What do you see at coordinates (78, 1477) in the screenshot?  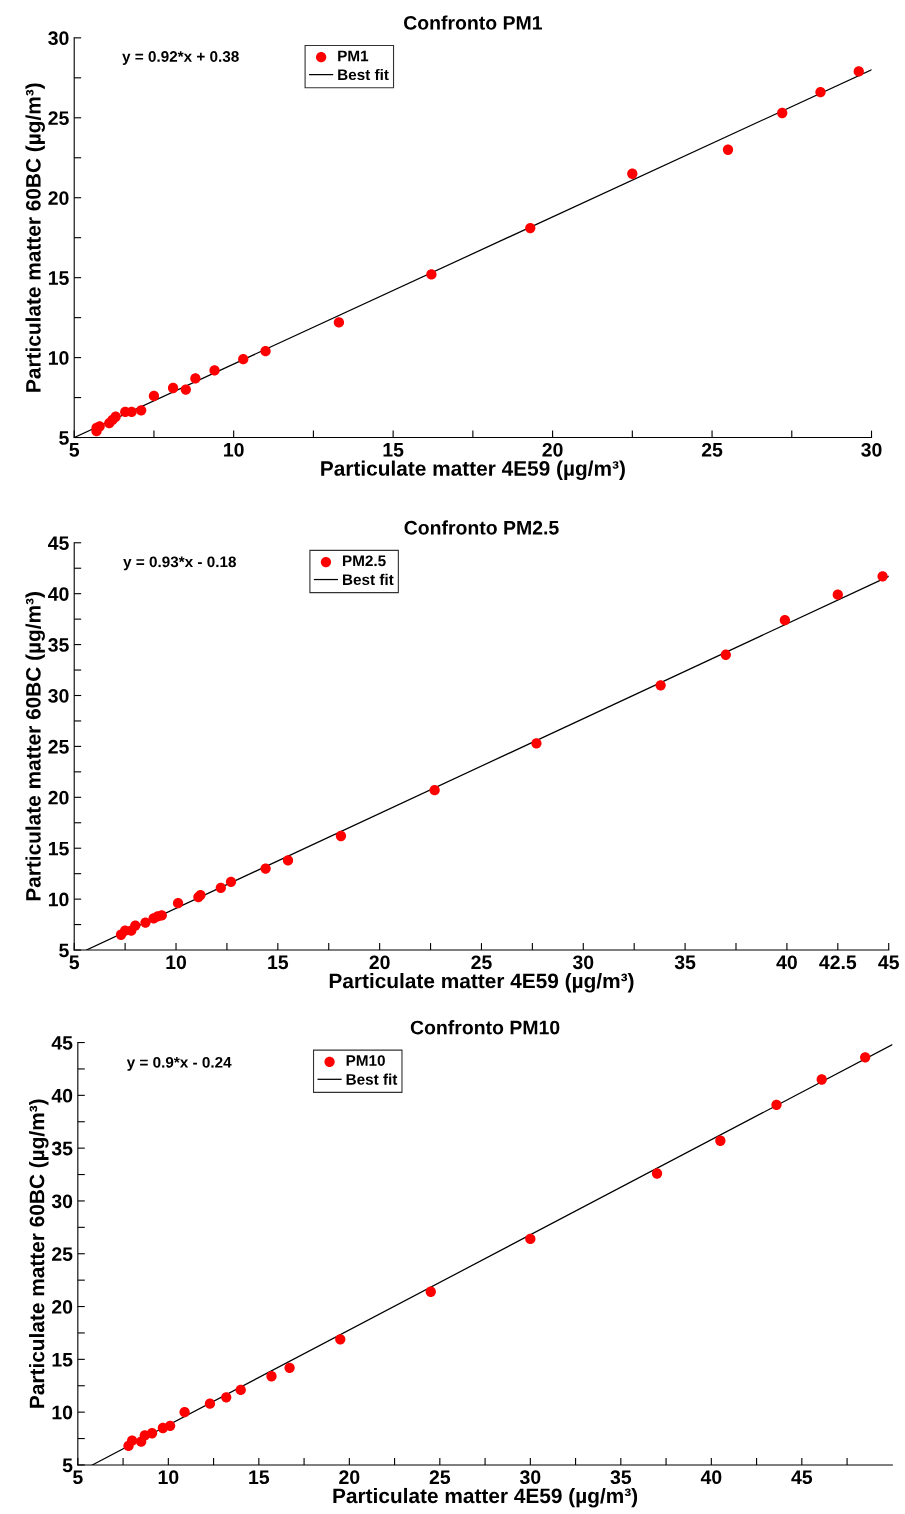 I see `x-tick-label: 5` at bounding box center [78, 1477].